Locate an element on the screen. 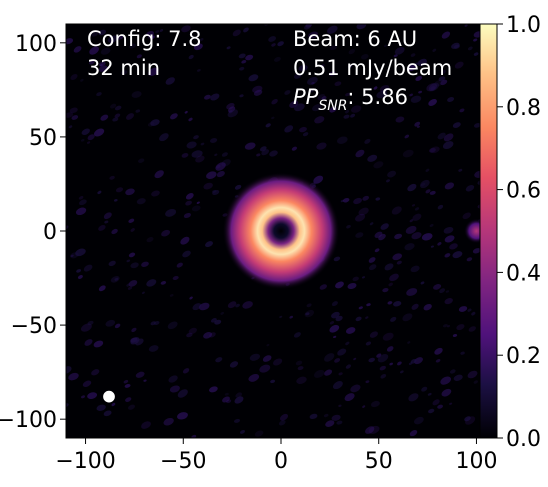 This screenshot has height=487, width=548. colorbar-tick-label: 0.8 is located at coordinates (523, 108).